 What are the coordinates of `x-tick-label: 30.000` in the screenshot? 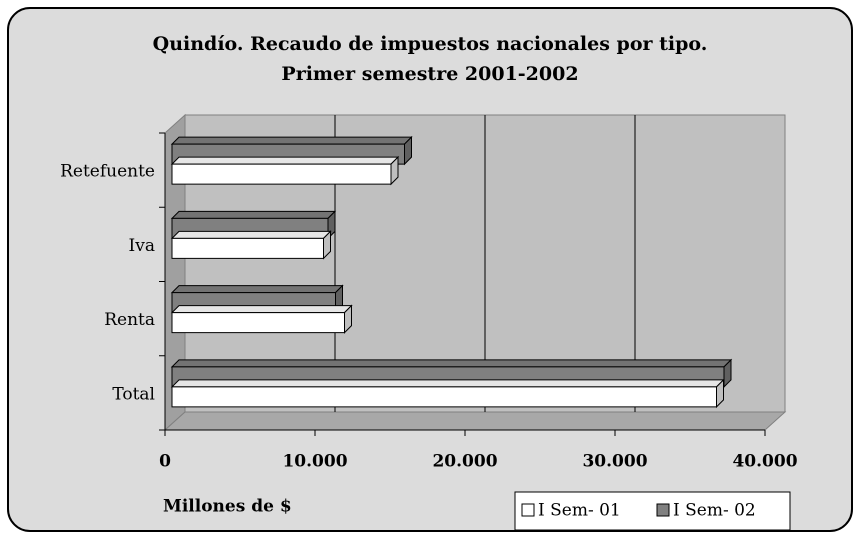 It's located at (614, 462).